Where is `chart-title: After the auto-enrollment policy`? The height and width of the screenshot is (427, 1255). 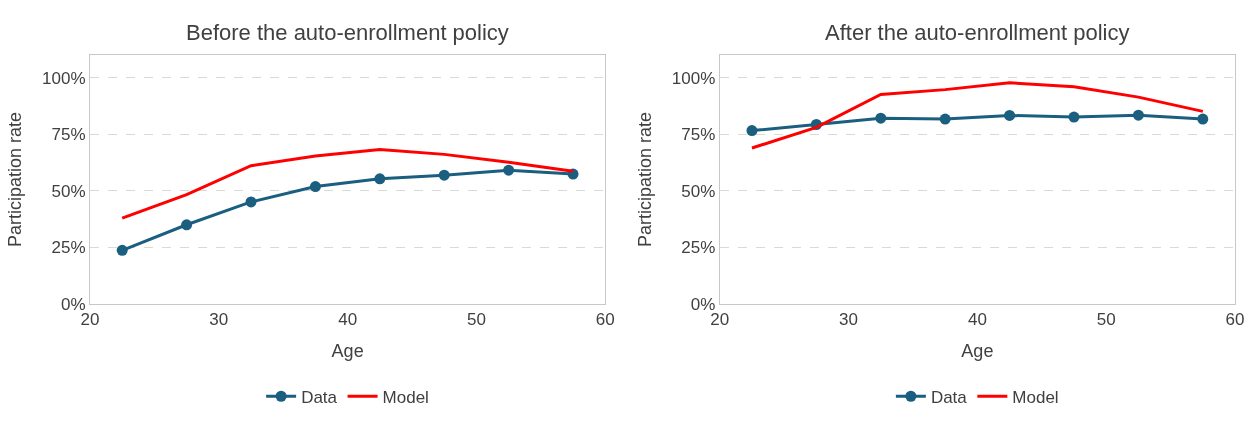
chart-title: After the auto-enrollment policy is located at coordinates (977, 32).